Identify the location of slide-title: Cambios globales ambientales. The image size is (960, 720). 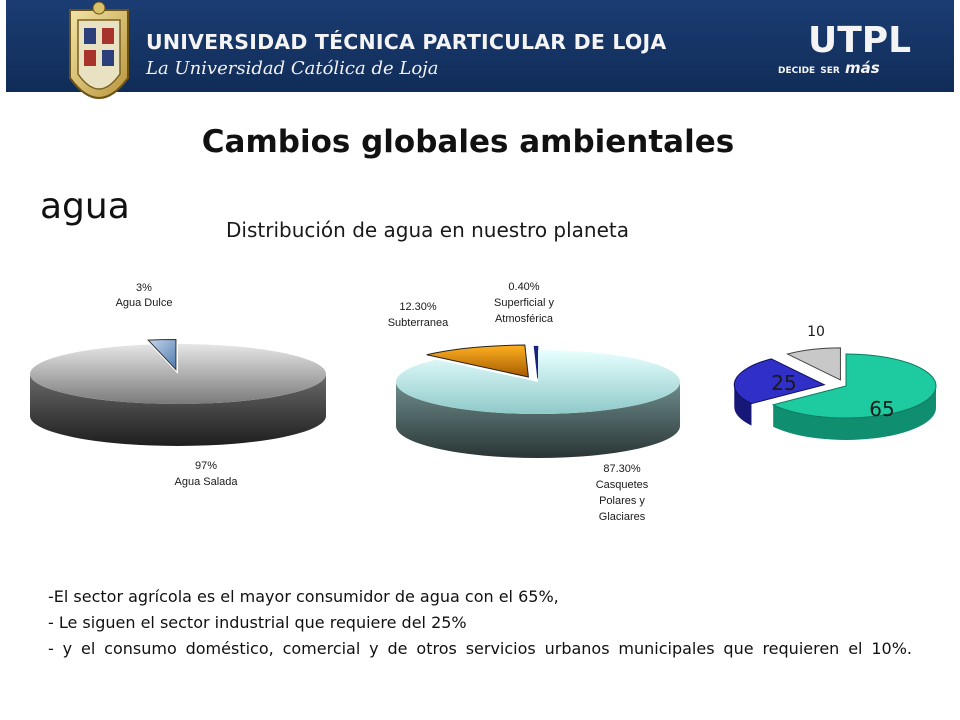
(468, 142).